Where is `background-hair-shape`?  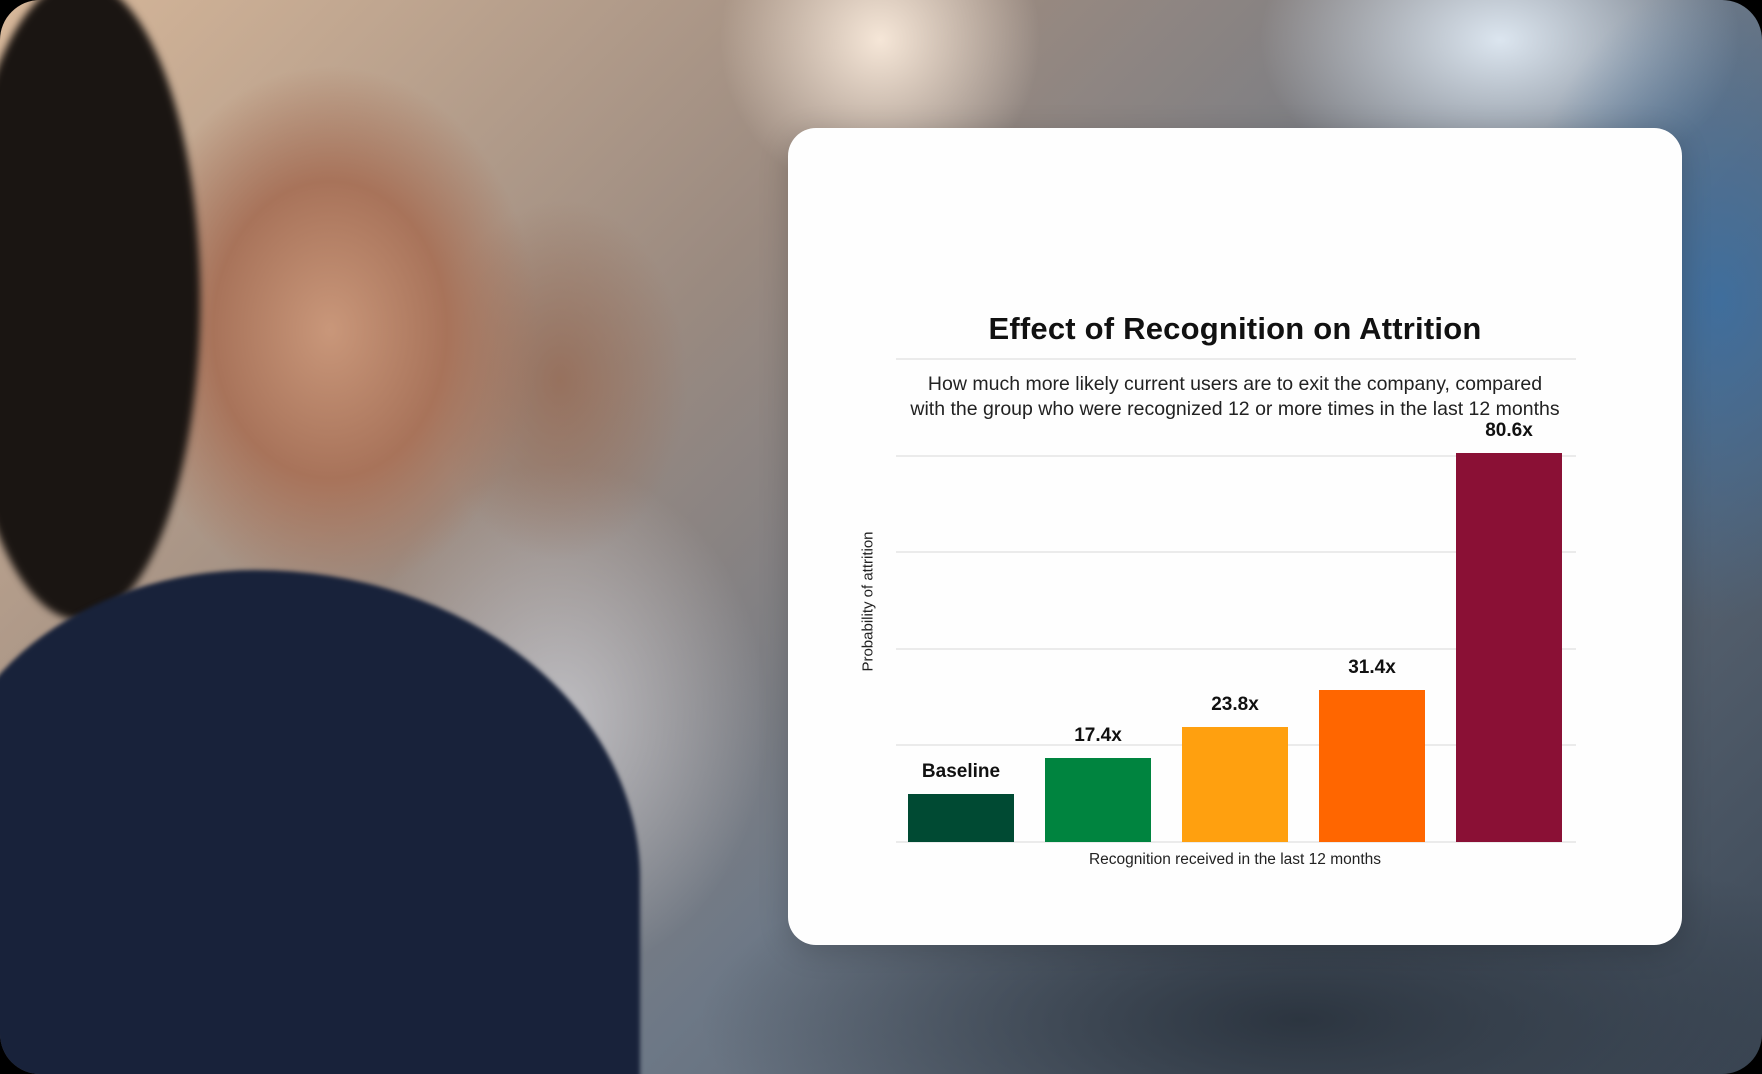
background-hair-shape is located at coordinates (100, 310).